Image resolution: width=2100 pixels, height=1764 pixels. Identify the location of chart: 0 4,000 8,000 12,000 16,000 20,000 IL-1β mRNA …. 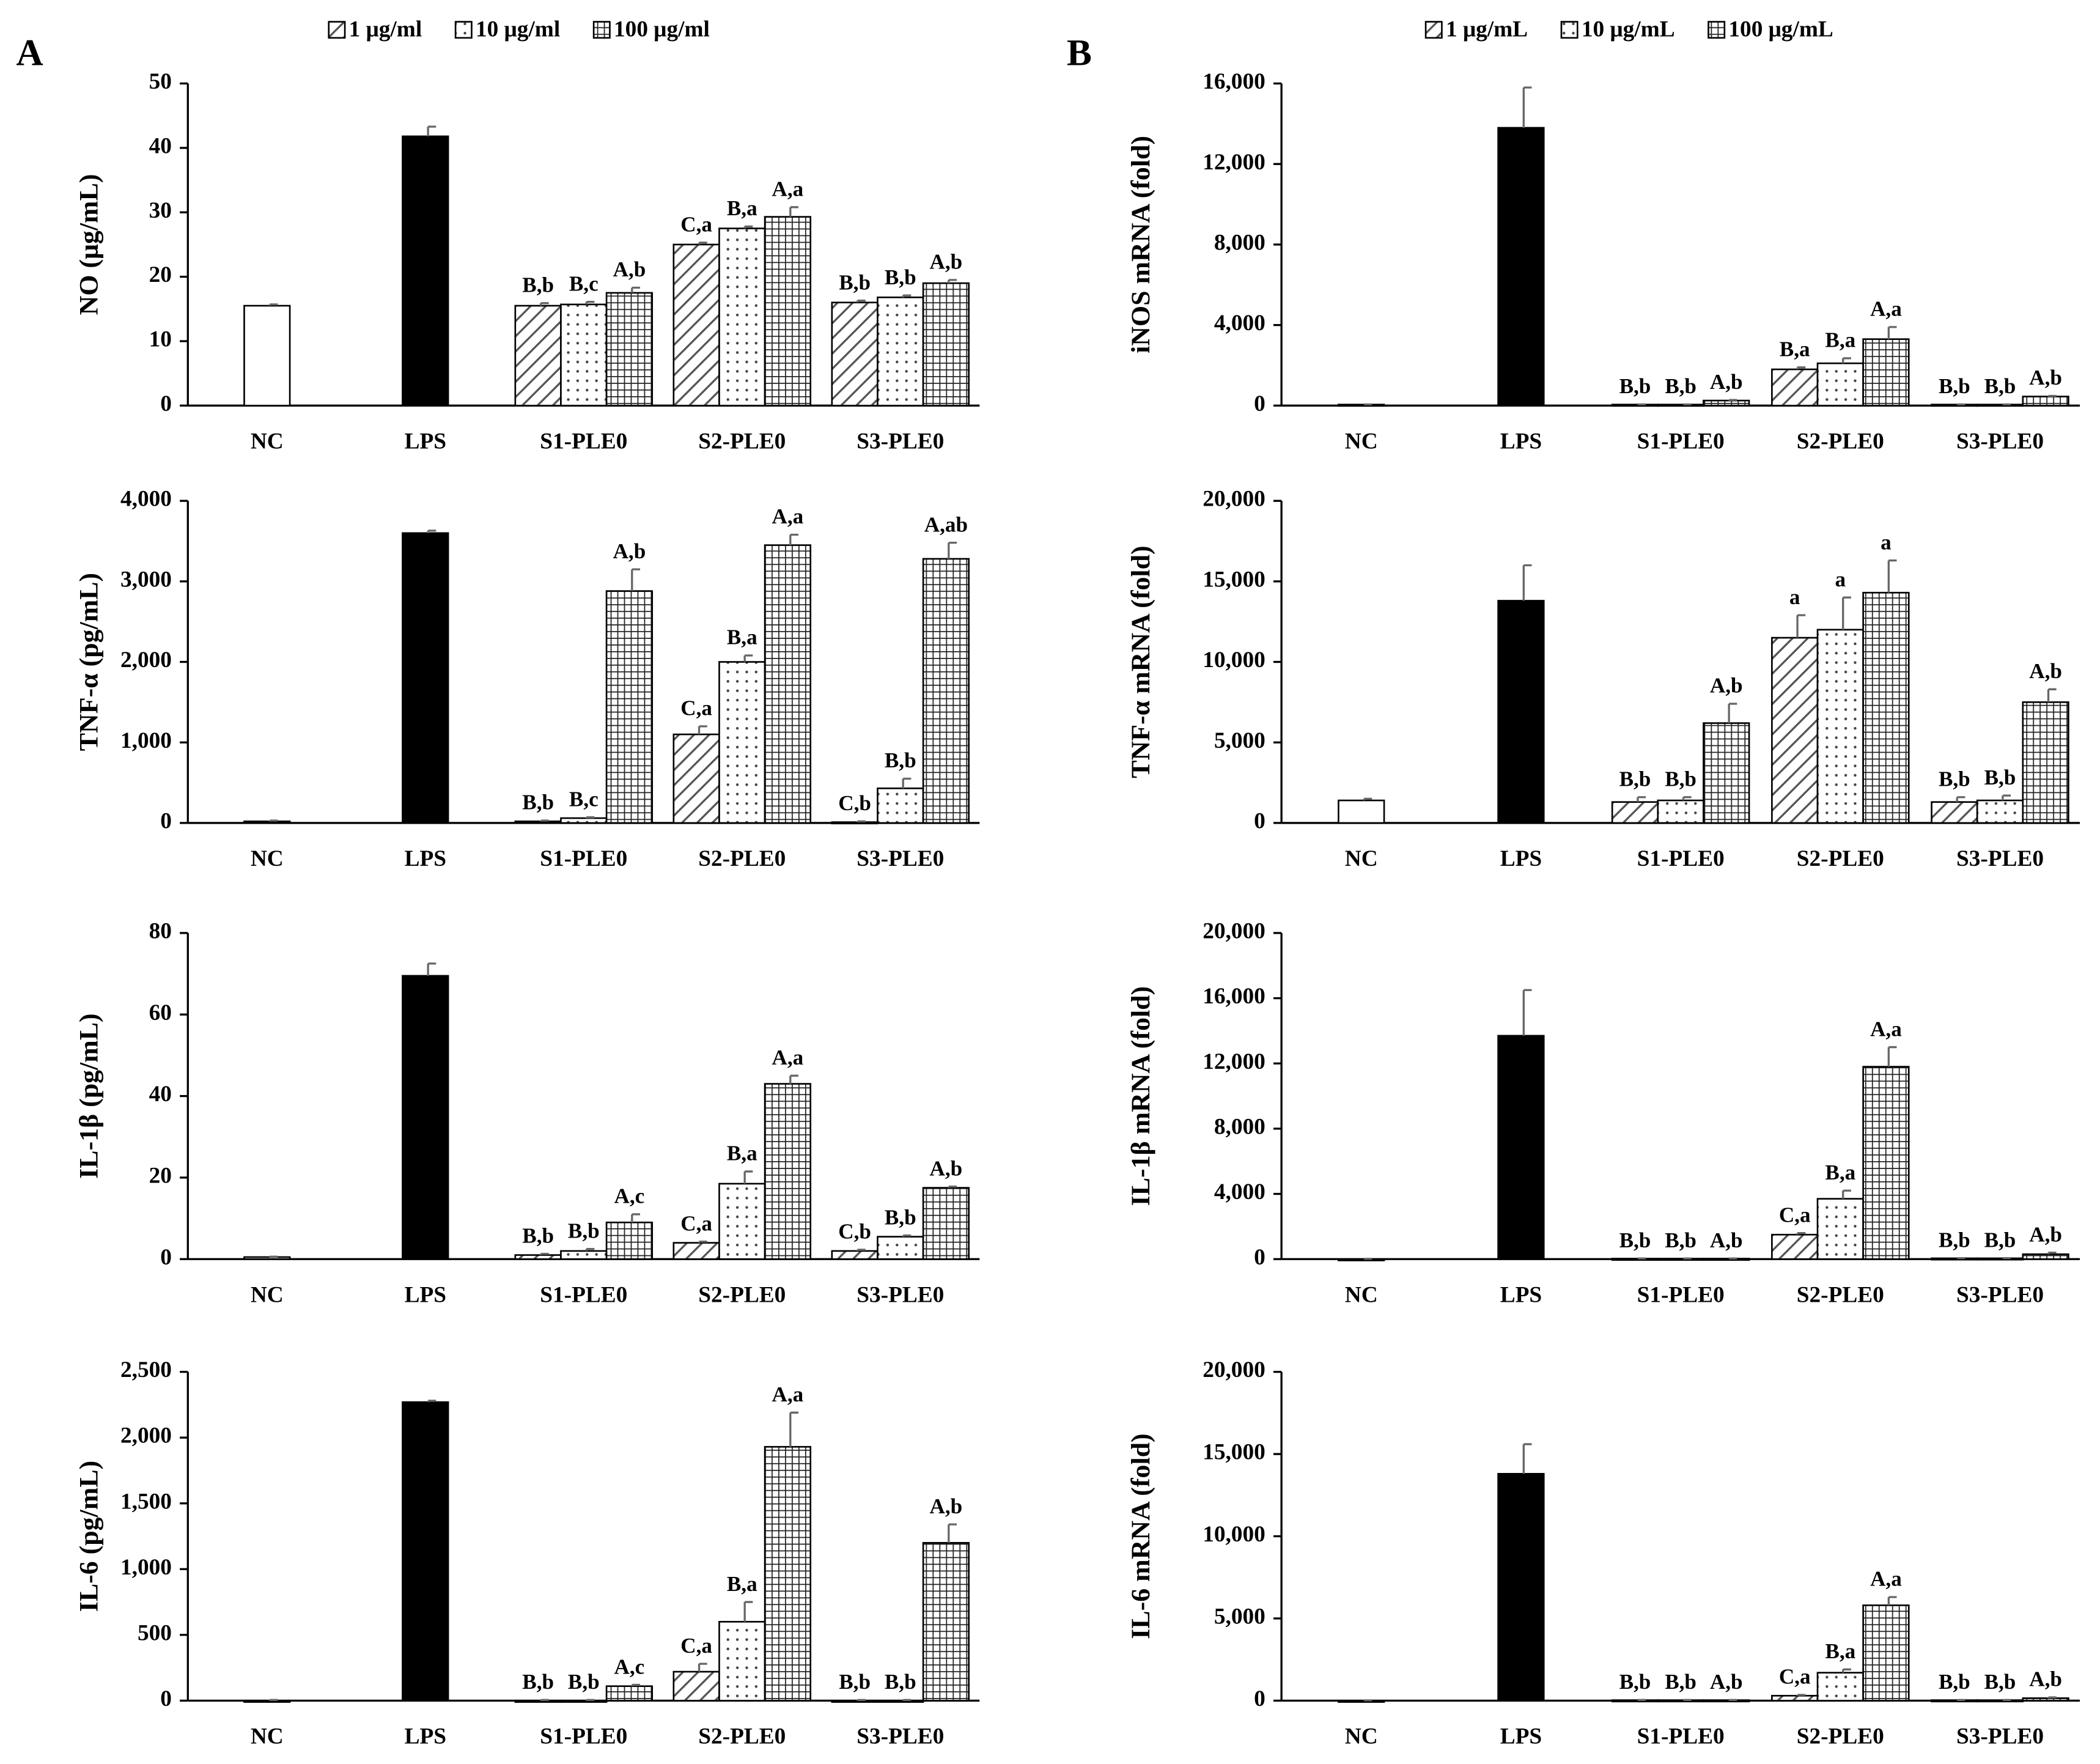
(1603, 1112).